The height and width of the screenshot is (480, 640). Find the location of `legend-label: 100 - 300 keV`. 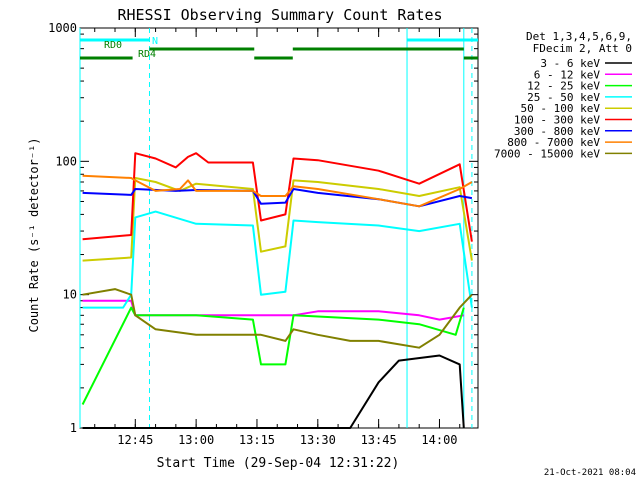

legend-label: 100 - 300 keV is located at coordinates (557, 120).